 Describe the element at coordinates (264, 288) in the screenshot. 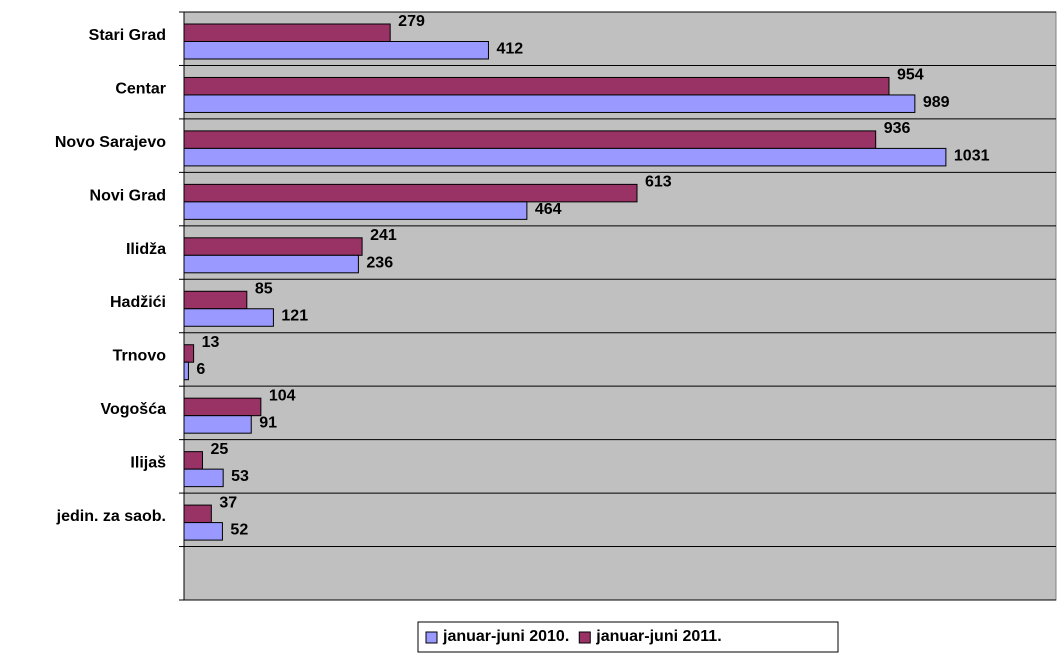

I see `data-label: 85` at that location.